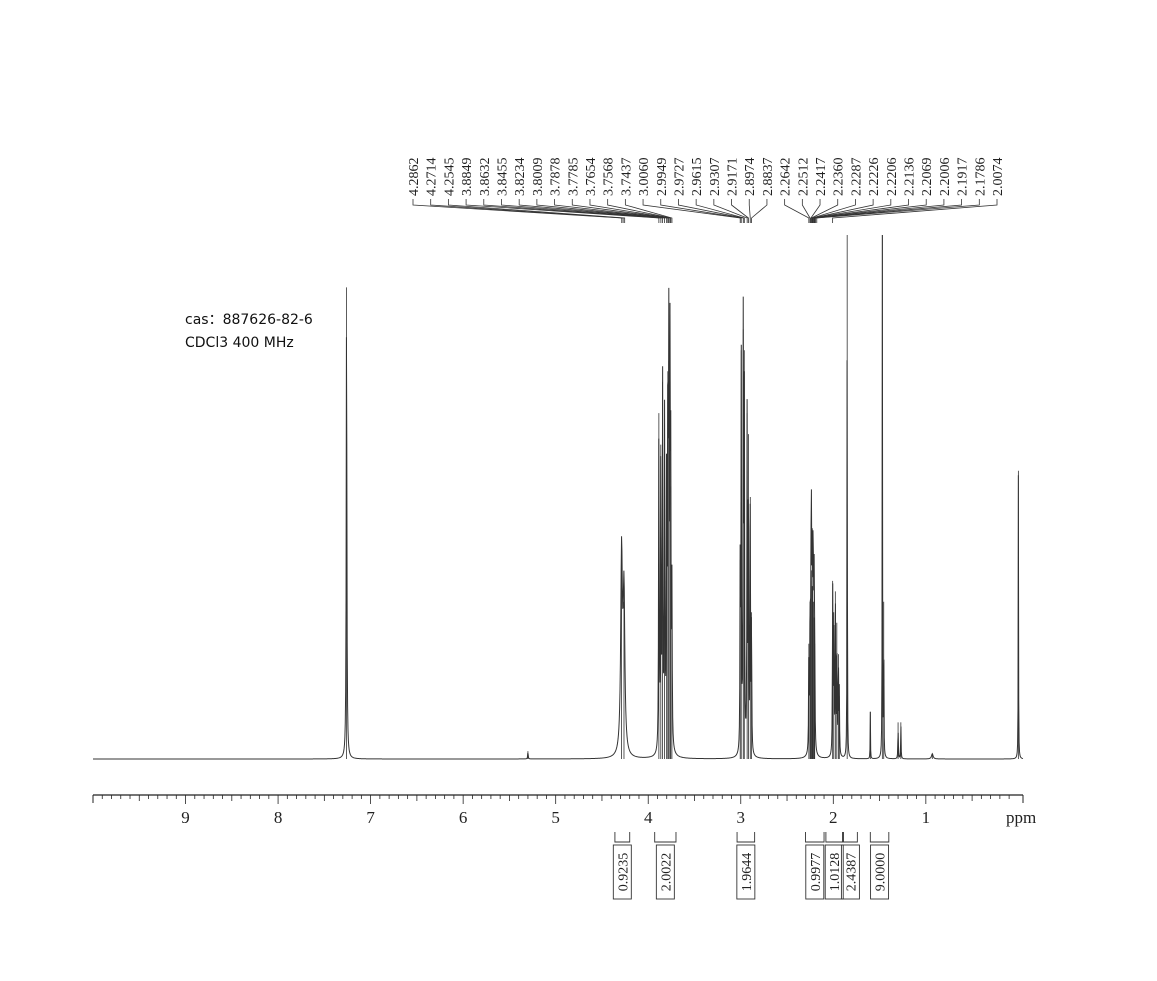  Describe the element at coordinates (998, 177) in the screenshot. I see `peak-shift-label: 2.0074` at that location.